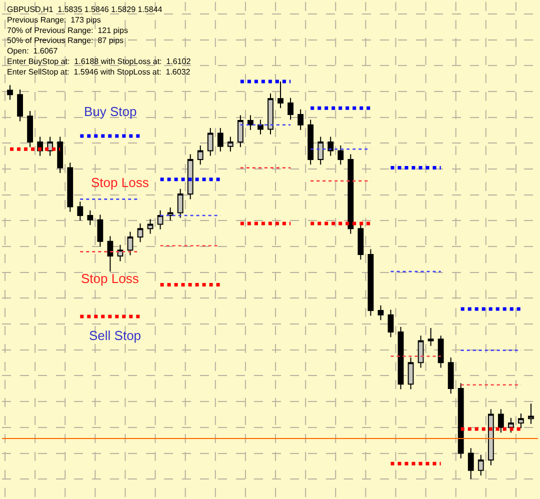  I want to click on text: 50% of Previous Range: 87 pips, so click(65, 41).